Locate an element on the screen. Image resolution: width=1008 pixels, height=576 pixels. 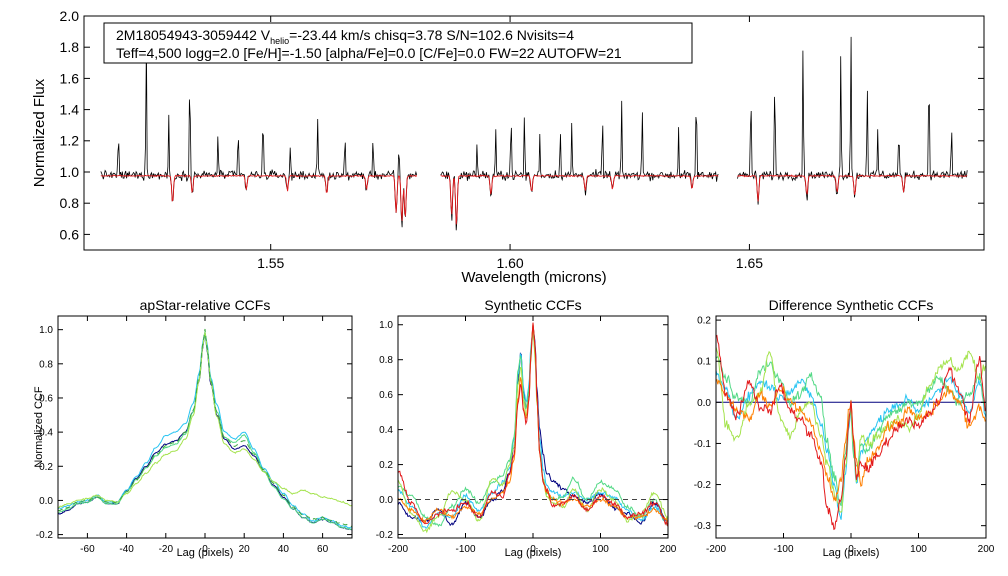
ccf-apstar-visit-4-line is located at coordinates (205, 428).